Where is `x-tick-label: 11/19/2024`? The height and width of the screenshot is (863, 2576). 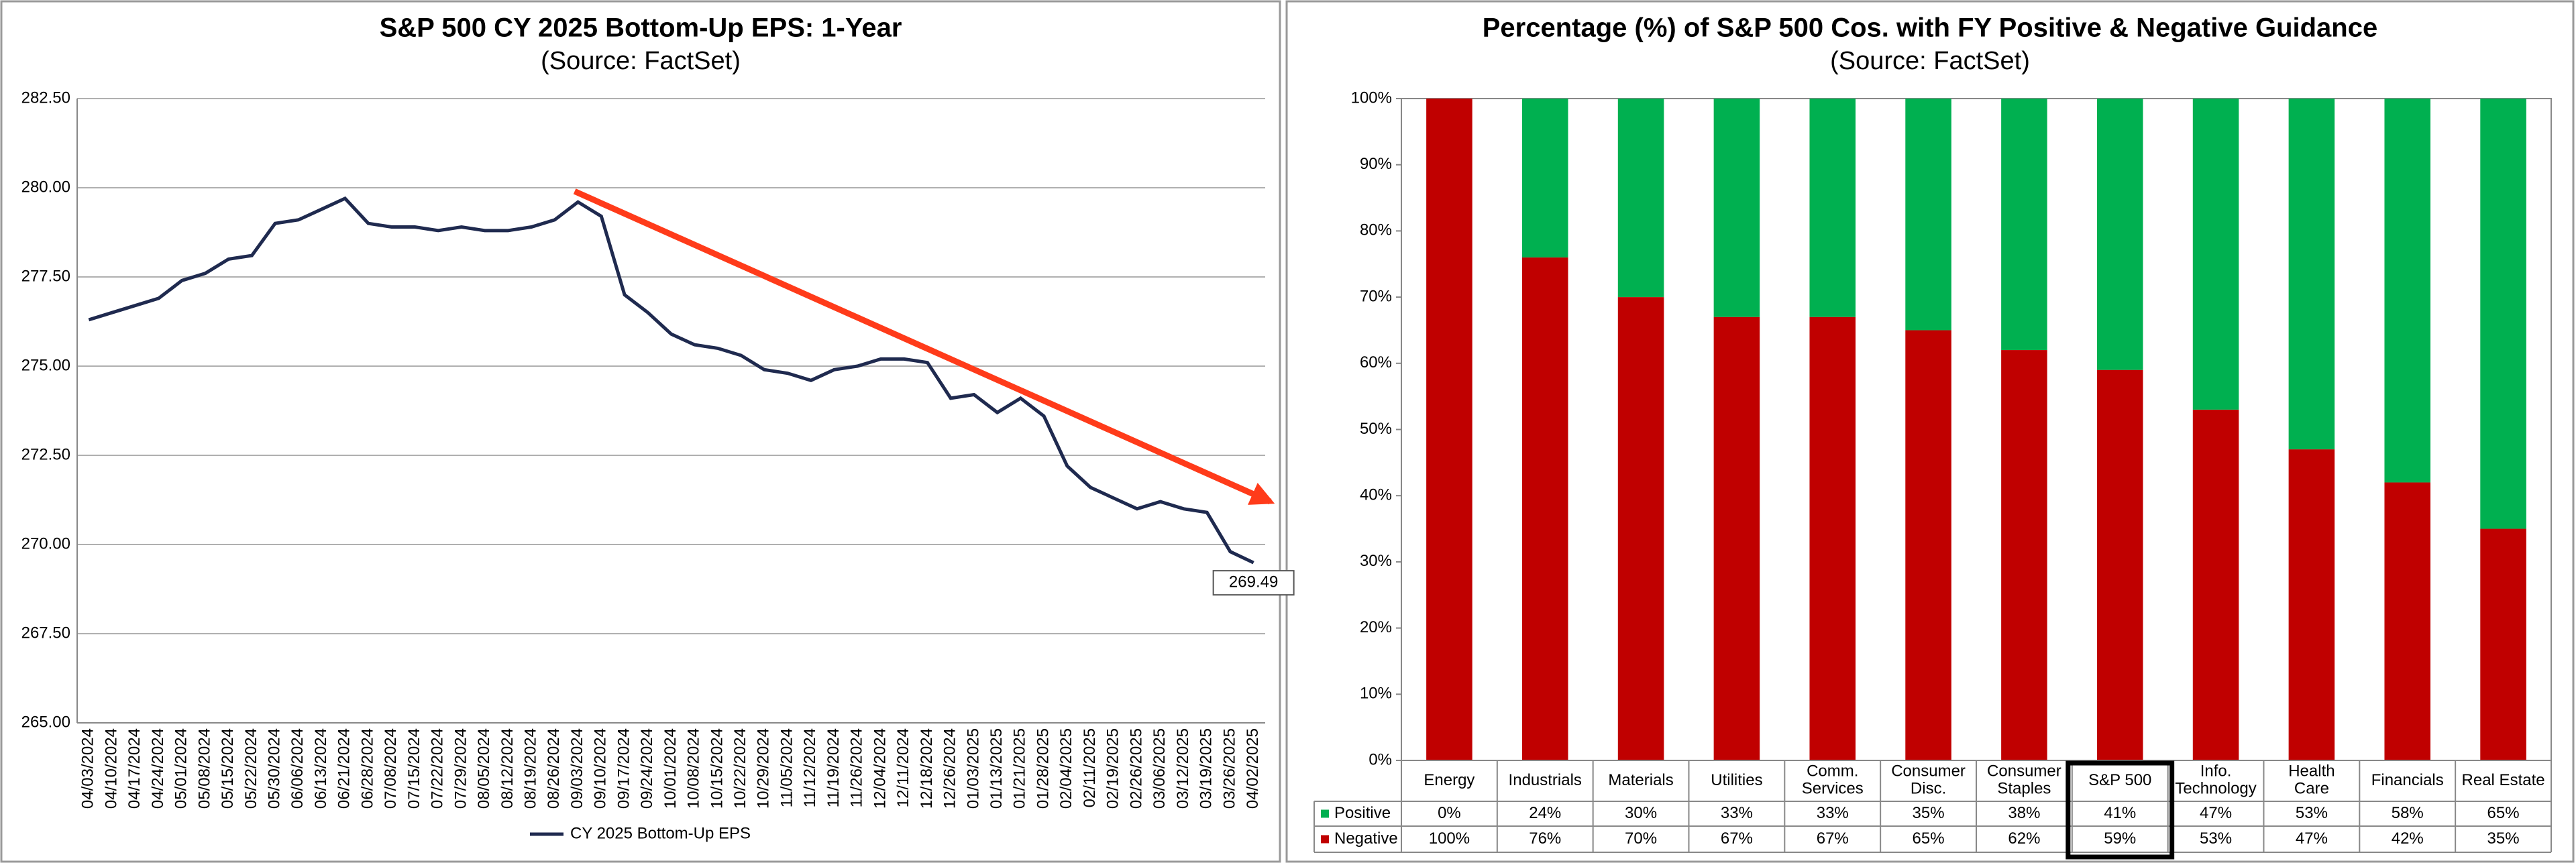 x-tick-label: 11/19/2024 is located at coordinates (833, 768).